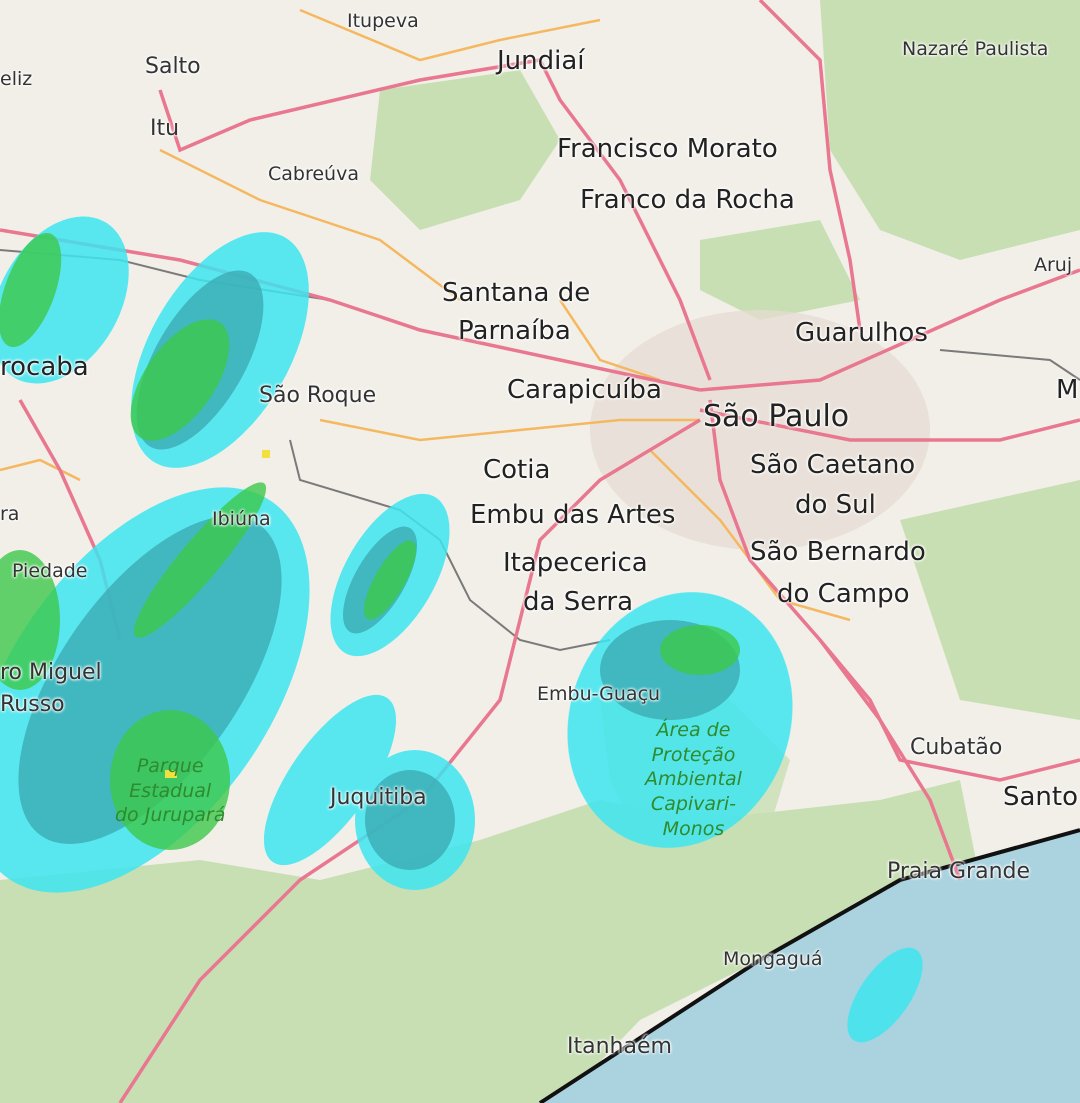  Describe the element at coordinates (383, 21) in the screenshot. I see `place-label: Itupeva` at that location.